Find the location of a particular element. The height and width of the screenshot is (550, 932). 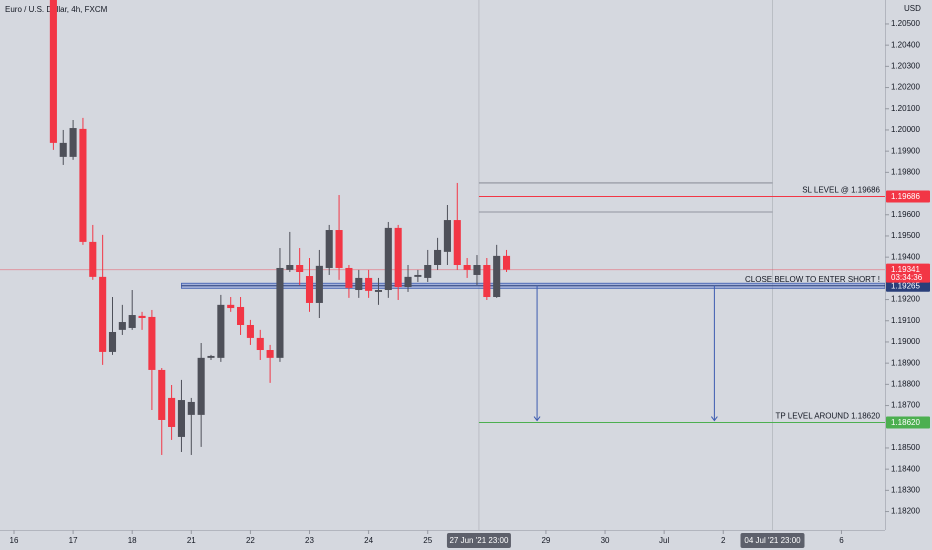

x-tick-label: 16 is located at coordinates (14, 540).